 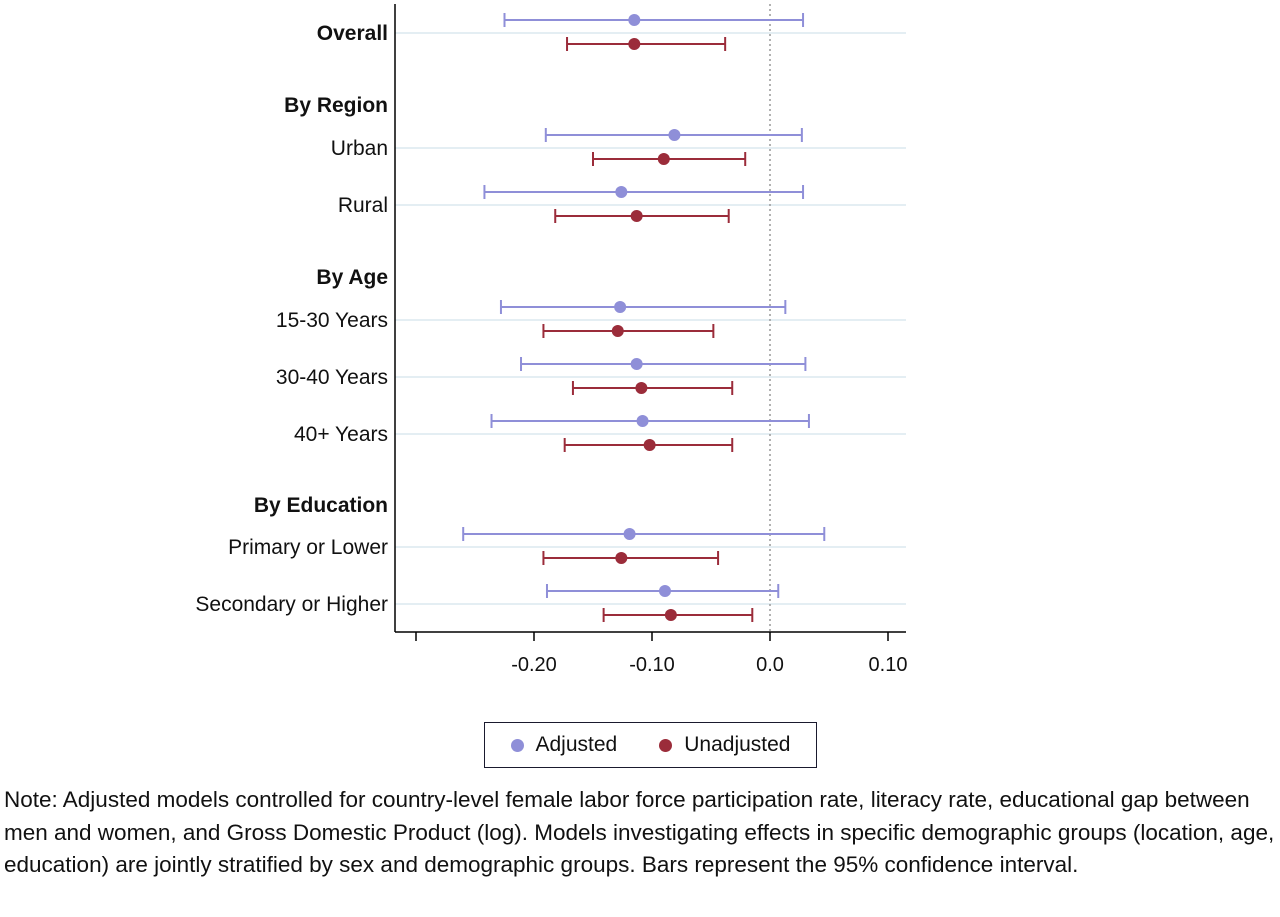 I want to click on legend-item-adjusted: Adjusted, so click(x=564, y=745).